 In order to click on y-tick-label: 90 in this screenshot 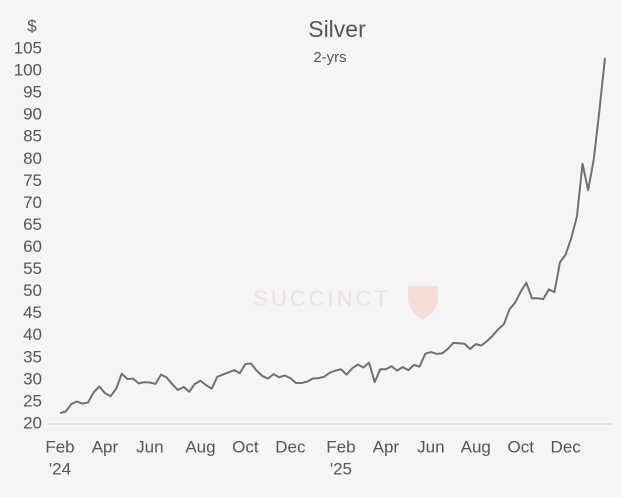, I will do `click(32, 114)`.